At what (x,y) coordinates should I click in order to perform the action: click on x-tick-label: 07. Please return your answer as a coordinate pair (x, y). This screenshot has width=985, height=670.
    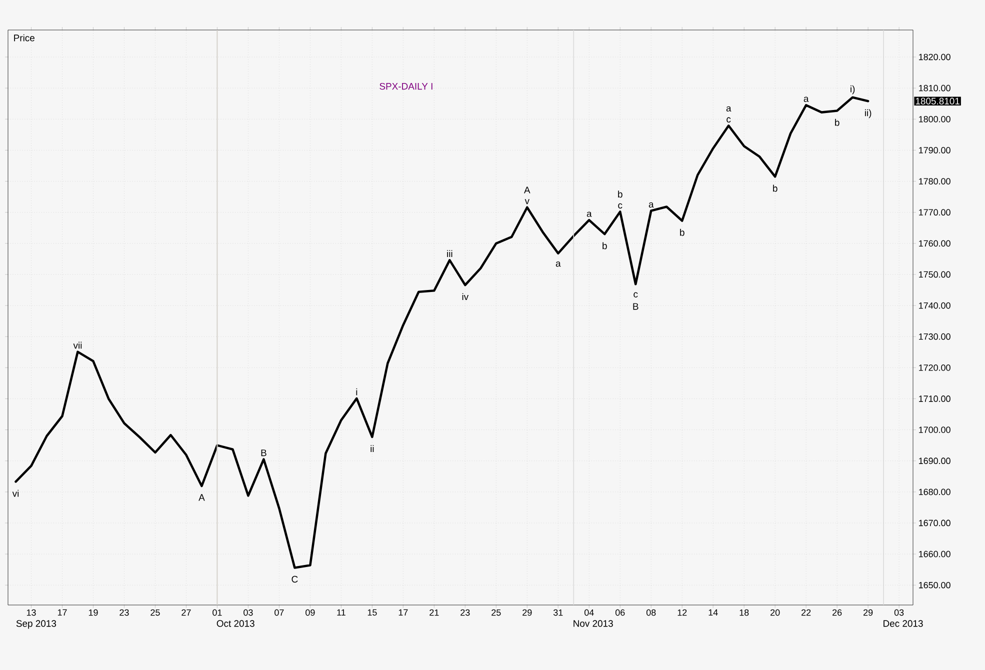
    Looking at the image, I should click on (279, 612).